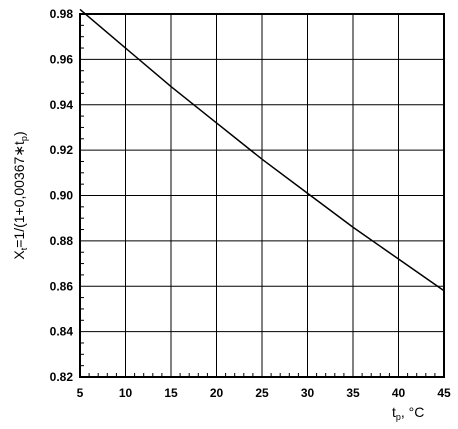 The height and width of the screenshot is (429, 458). I want to click on x-axis-label: tp, °C, so click(408, 413).